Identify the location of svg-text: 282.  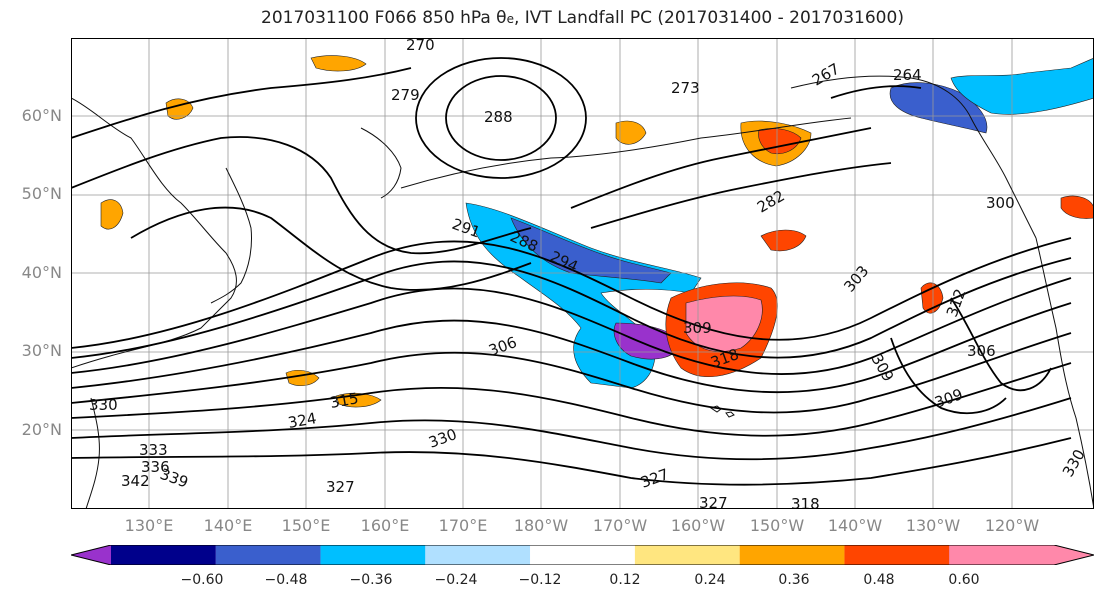
(771, 202).